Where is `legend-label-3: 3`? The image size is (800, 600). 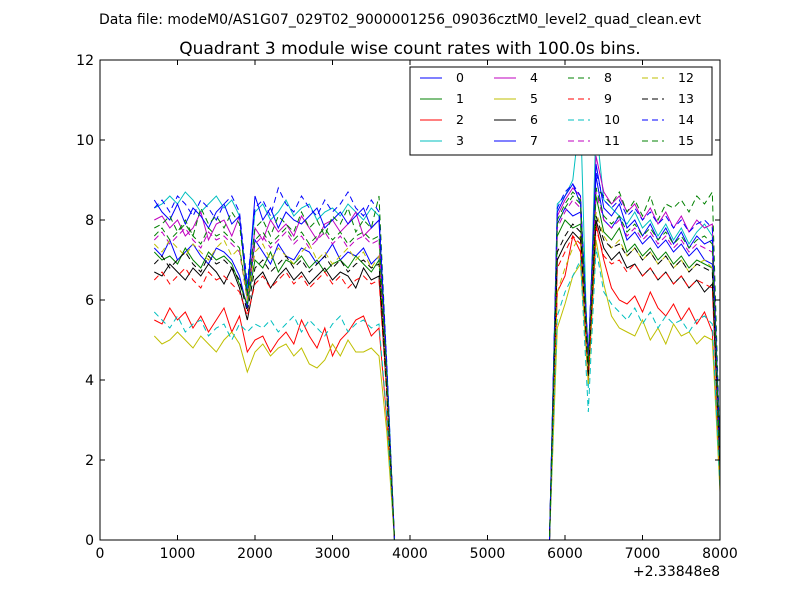 legend-label-3: 3 is located at coordinates (460, 140).